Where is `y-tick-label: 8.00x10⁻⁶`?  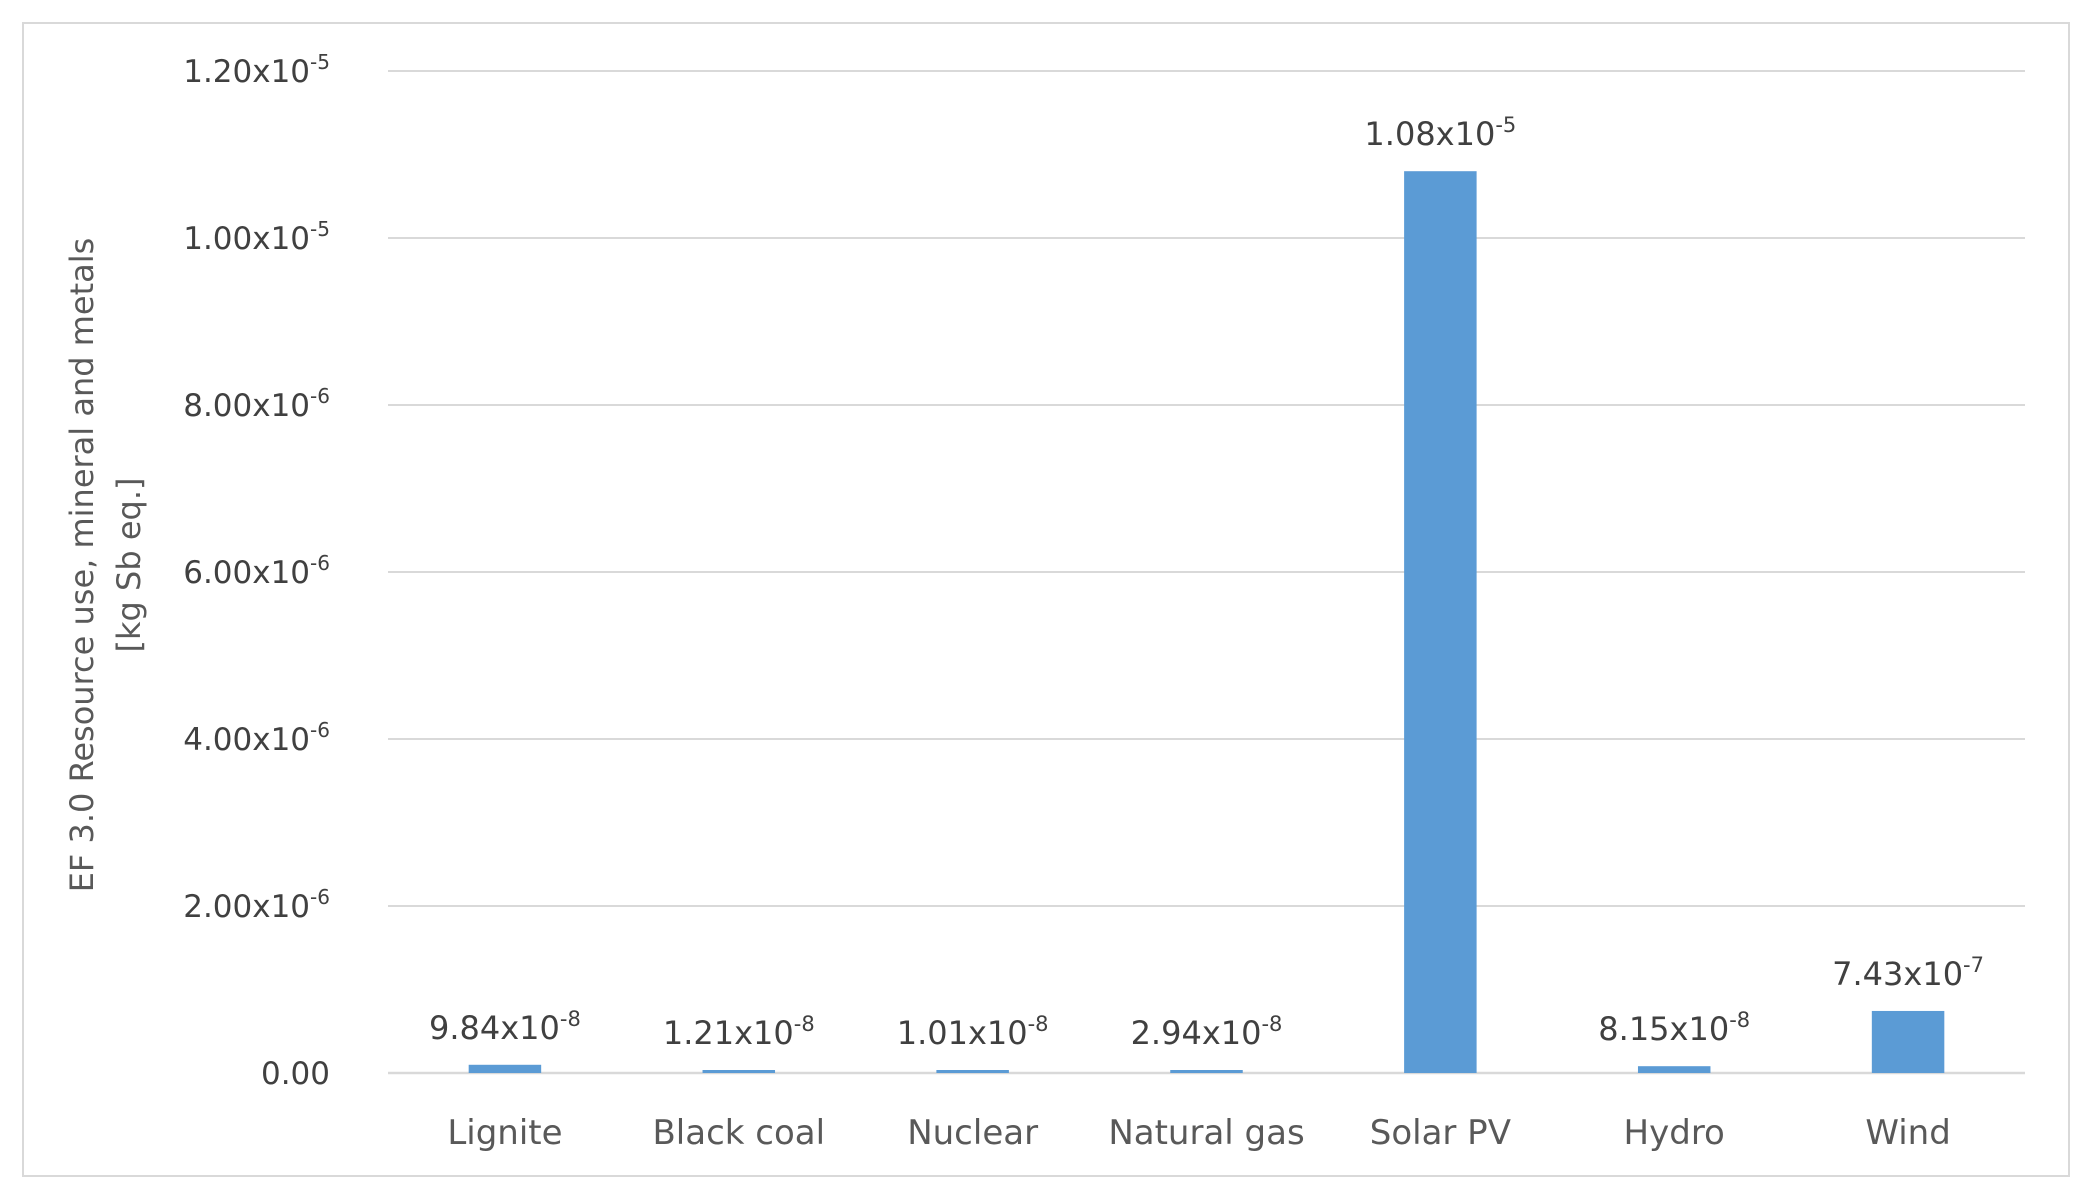 y-tick-label: 8.00x10⁻⁶ is located at coordinates (256, 404).